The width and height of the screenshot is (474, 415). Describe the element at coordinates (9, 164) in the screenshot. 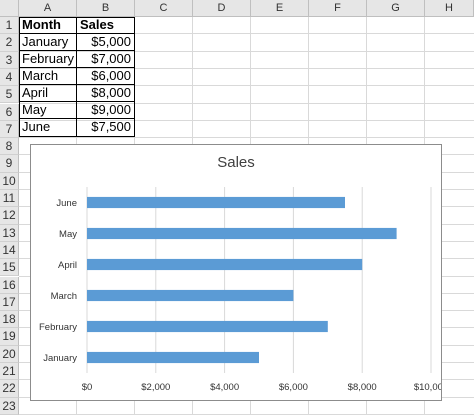

I see `row-header-9: 9` at that location.